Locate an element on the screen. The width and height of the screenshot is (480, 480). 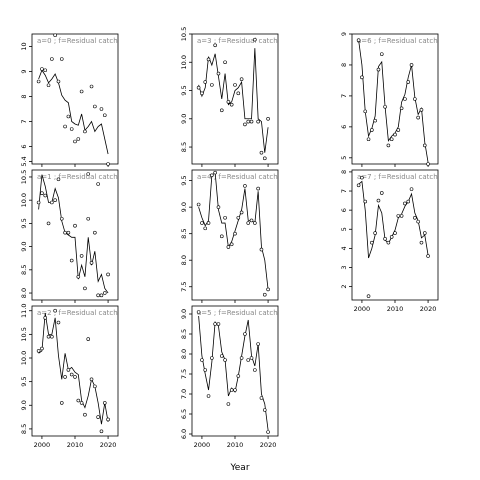
y-tick-label: 2 is located at coordinates (344, 287).